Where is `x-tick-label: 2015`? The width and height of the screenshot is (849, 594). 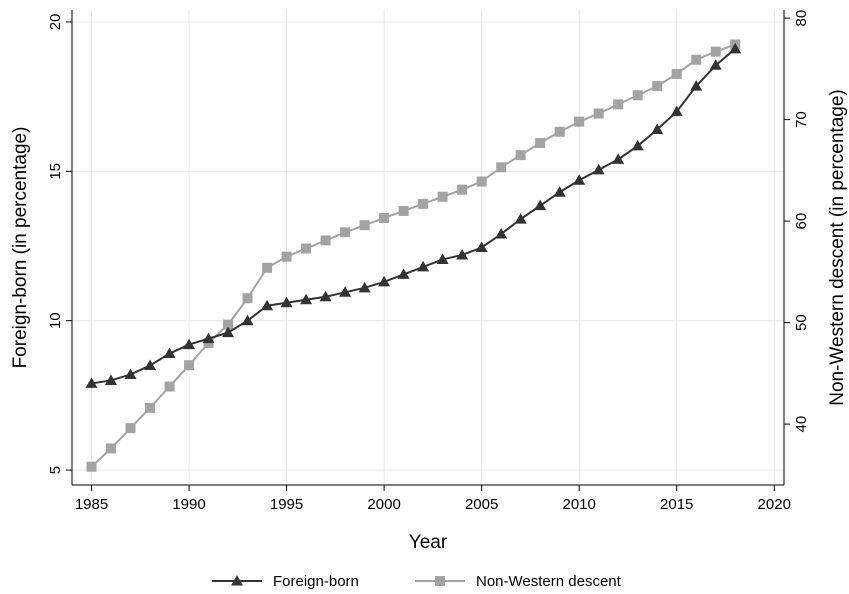 x-tick-label: 2015 is located at coordinates (676, 504).